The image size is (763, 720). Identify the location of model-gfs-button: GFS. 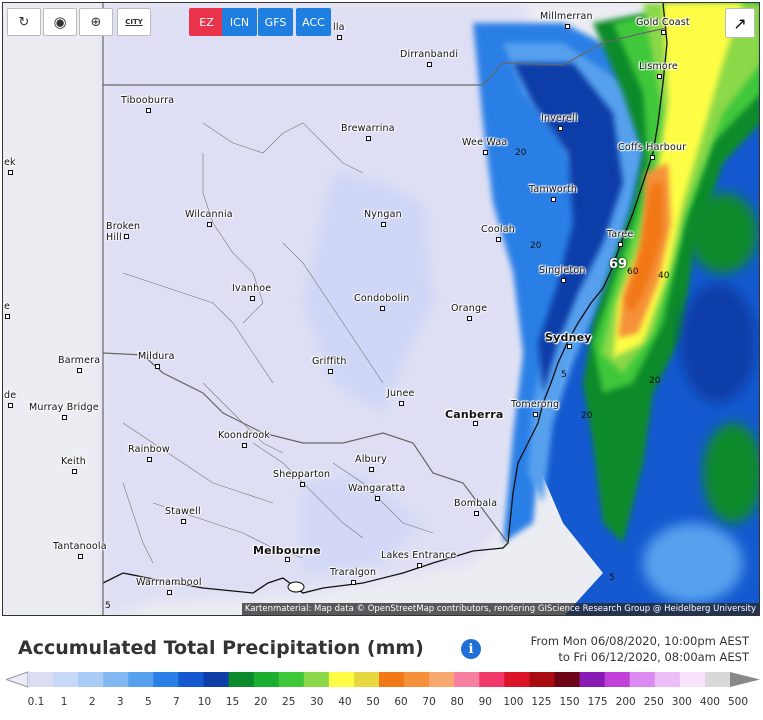
(275, 22).